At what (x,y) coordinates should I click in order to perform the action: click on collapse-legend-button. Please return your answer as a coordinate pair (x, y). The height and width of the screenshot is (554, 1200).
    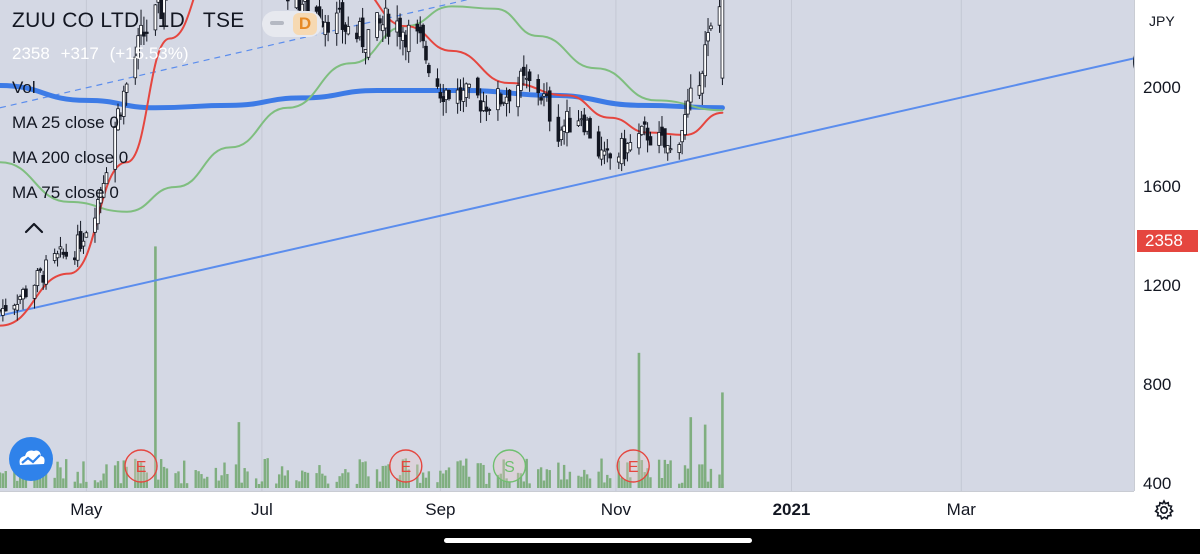
    Looking at the image, I should click on (34, 228).